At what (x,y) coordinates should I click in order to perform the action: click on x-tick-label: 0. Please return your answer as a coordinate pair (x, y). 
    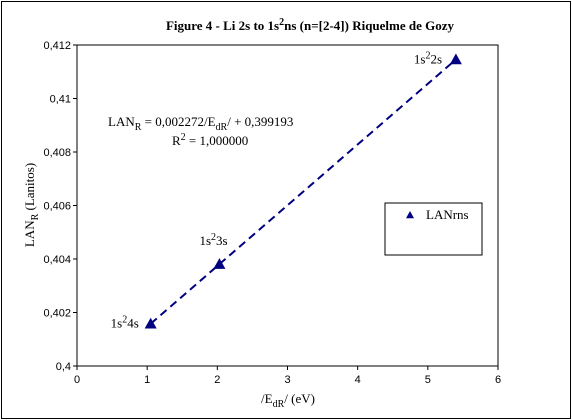
    Looking at the image, I should click on (77, 380).